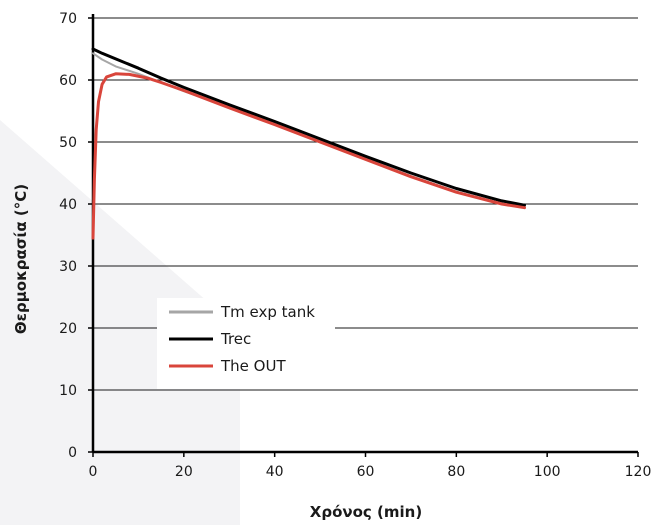 The width and height of the screenshot is (653, 525). I want to click on x-tick-label-120: 120, so click(638, 472).